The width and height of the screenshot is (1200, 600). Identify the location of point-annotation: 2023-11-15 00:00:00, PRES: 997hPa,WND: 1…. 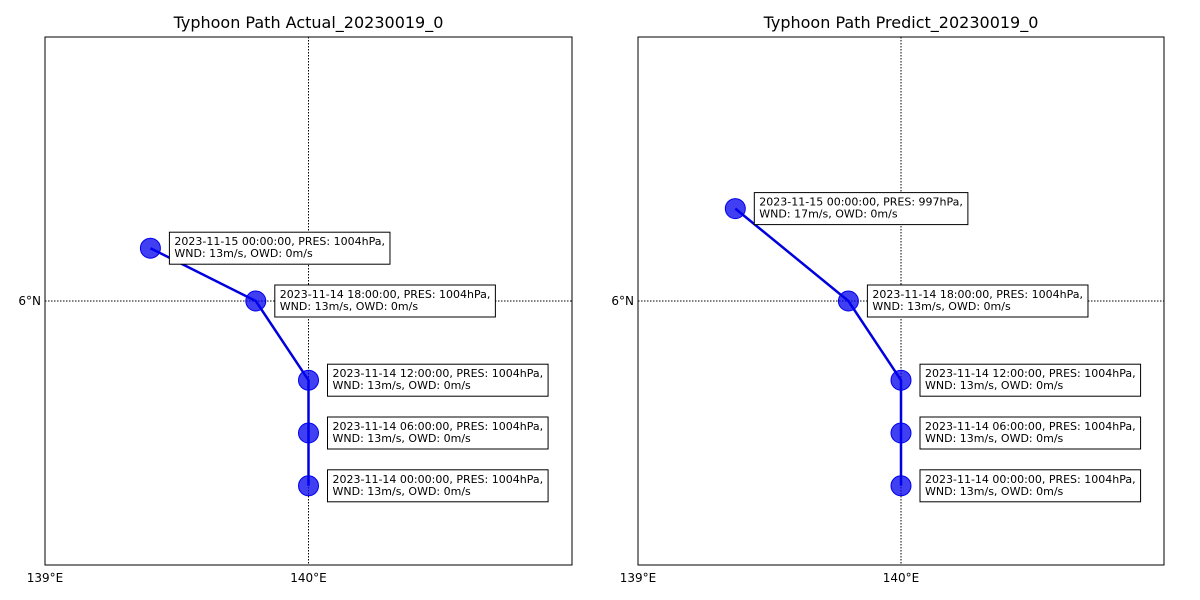
(861, 209).